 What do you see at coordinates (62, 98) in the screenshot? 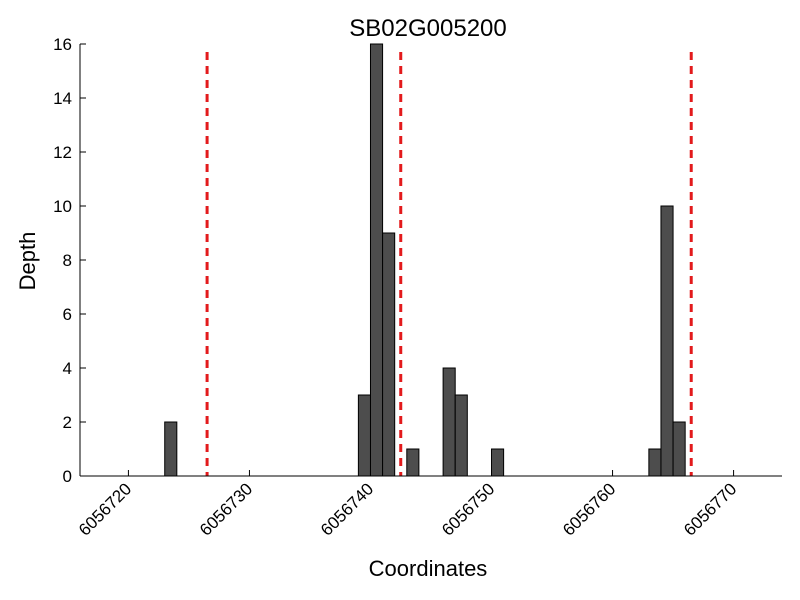
I see `y-tick-label: 14` at bounding box center [62, 98].